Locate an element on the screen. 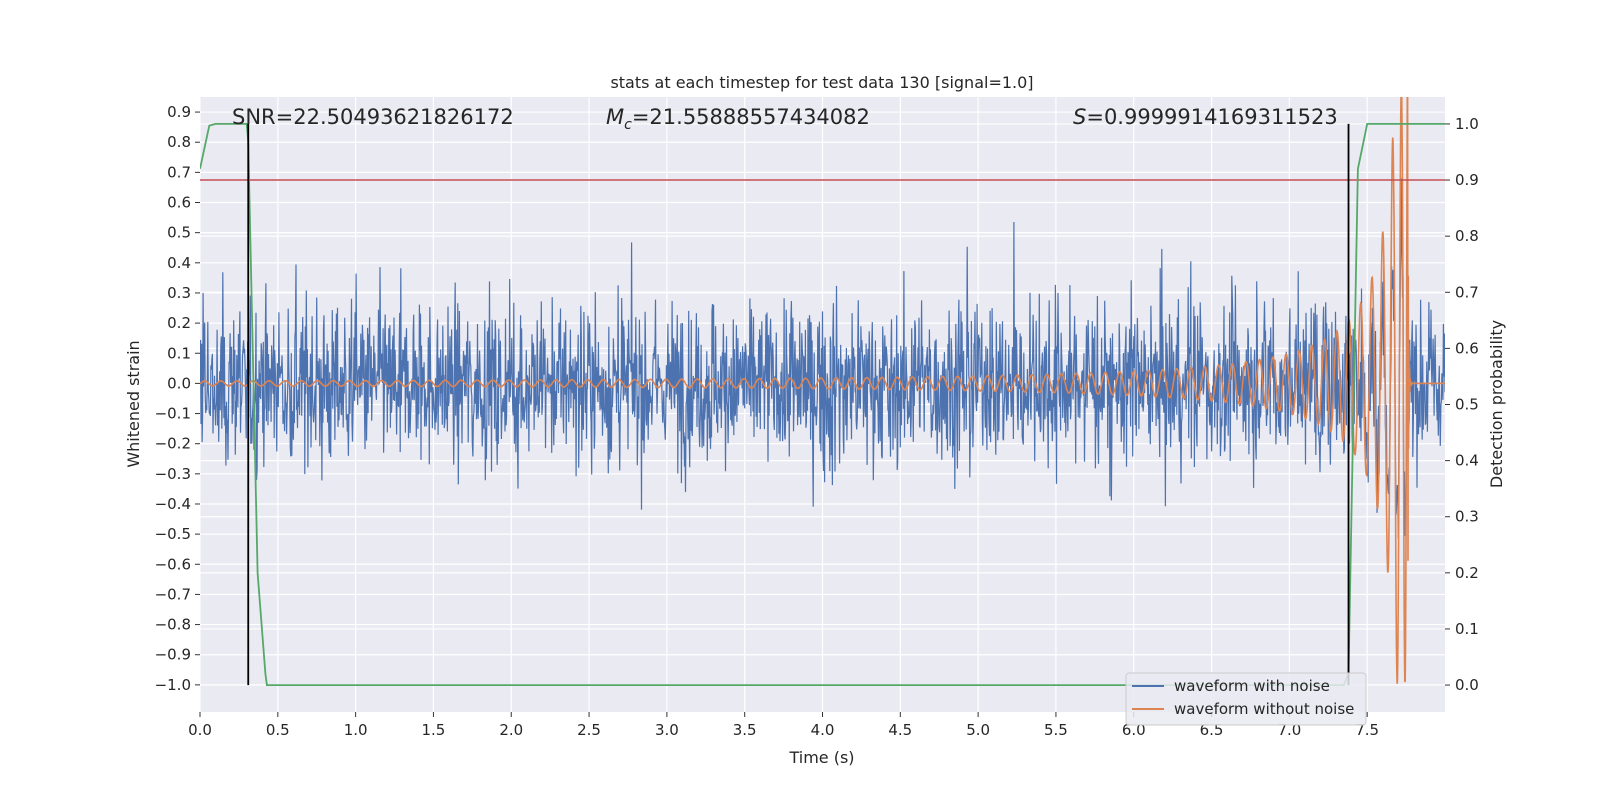 The width and height of the screenshot is (1600, 800). y-tick-label: 0.6 is located at coordinates (179, 203).